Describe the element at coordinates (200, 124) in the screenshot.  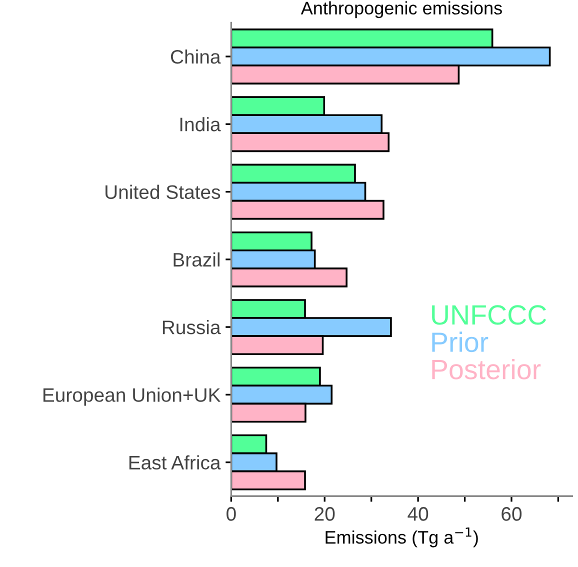
I see `y-tick-label: India` at that location.